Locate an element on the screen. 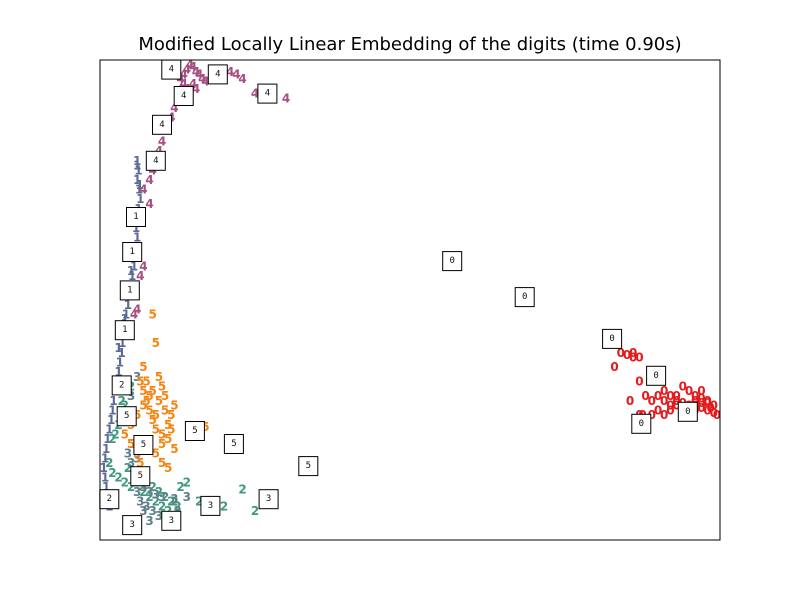 The width and height of the screenshot is (800, 600). digit-thumbnail: 3 is located at coordinates (268, 499).